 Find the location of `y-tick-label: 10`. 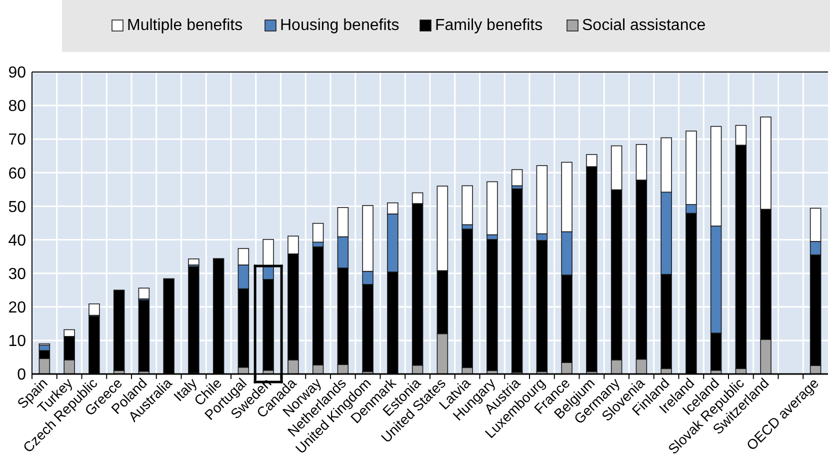

y-tick-label: 10 is located at coordinates (17, 341).